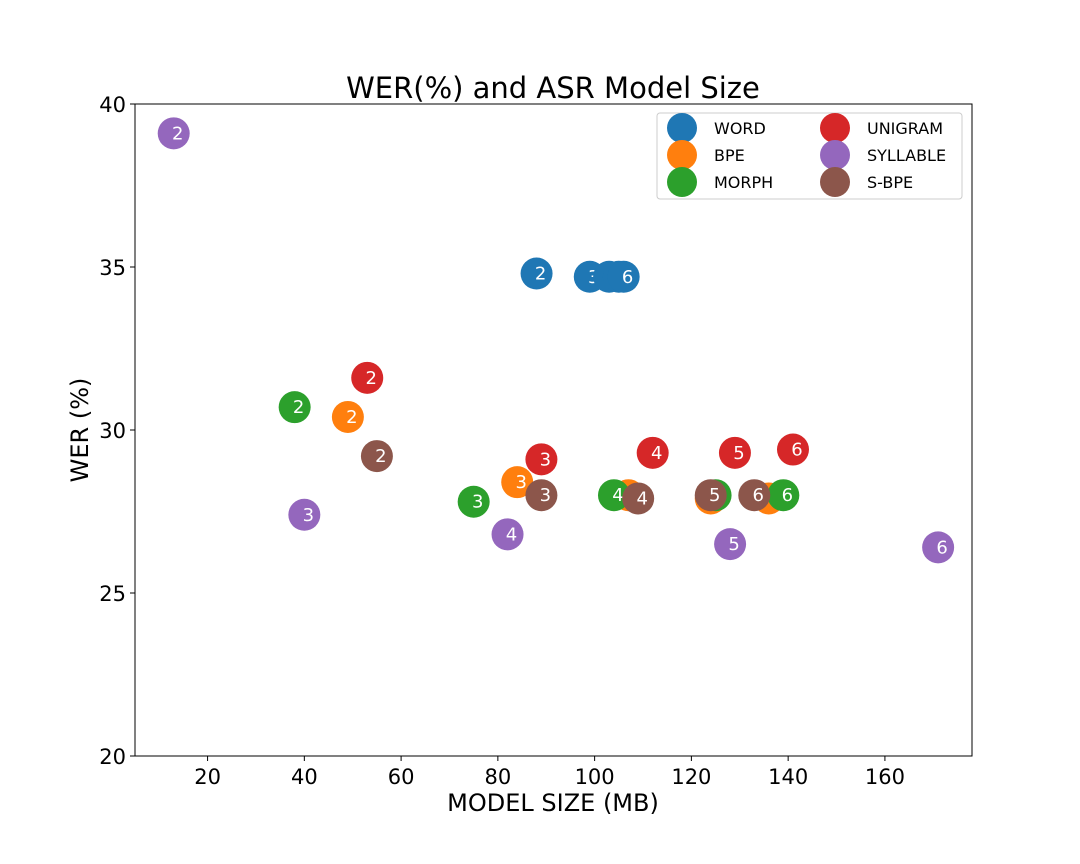  I want to click on x-tick-label: 100, so click(595, 777).